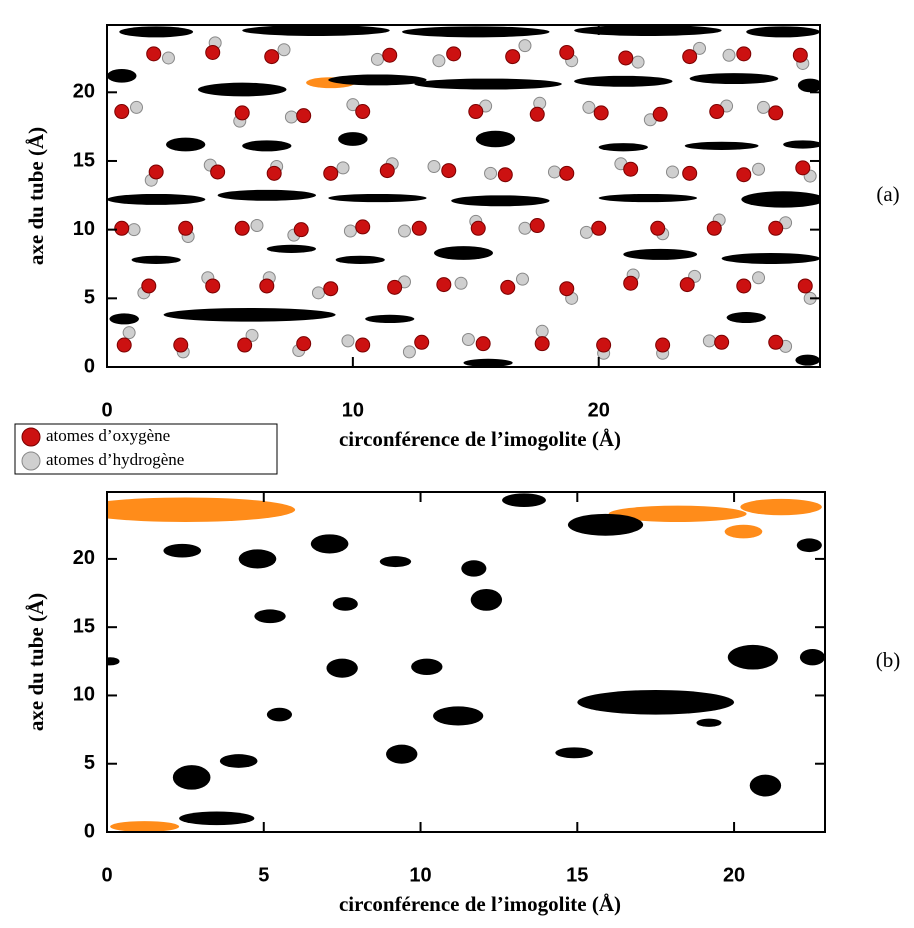 This screenshot has width=914, height=928. Describe the element at coordinates (480, 439) in the screenshot. I see `x-axis-label: circonférence de l’imogolite (Å)` at that location.